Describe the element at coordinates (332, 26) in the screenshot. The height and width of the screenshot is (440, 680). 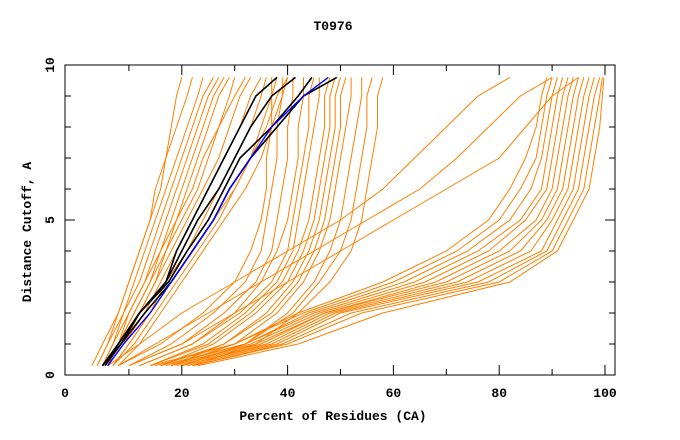
I see `chart-title: T0976` at that location.